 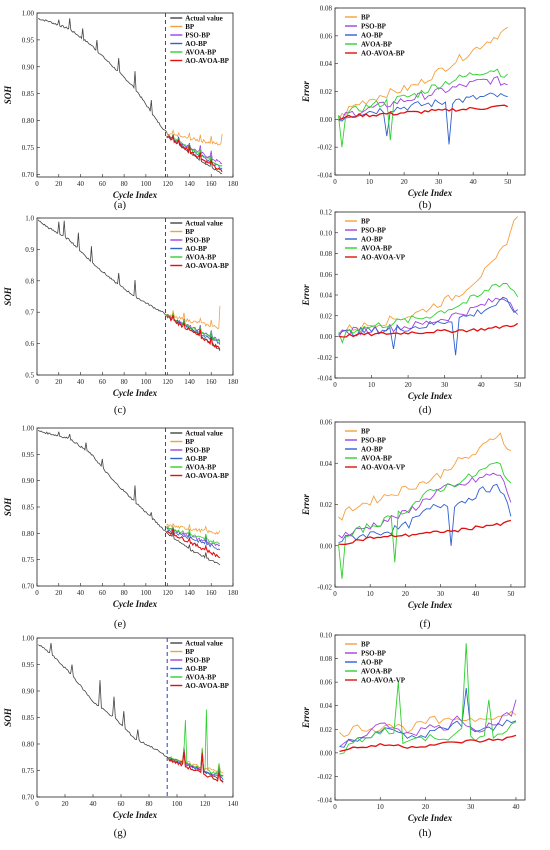 I want to click on legend-label-pso: PSO-BP, so click(x=374, y=27).